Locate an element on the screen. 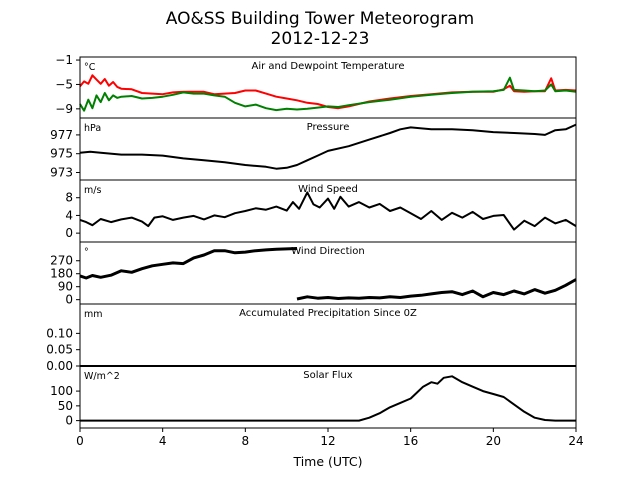  panel-1: 977 975 973 hPa Pressure is located at coordinates (313, 149).